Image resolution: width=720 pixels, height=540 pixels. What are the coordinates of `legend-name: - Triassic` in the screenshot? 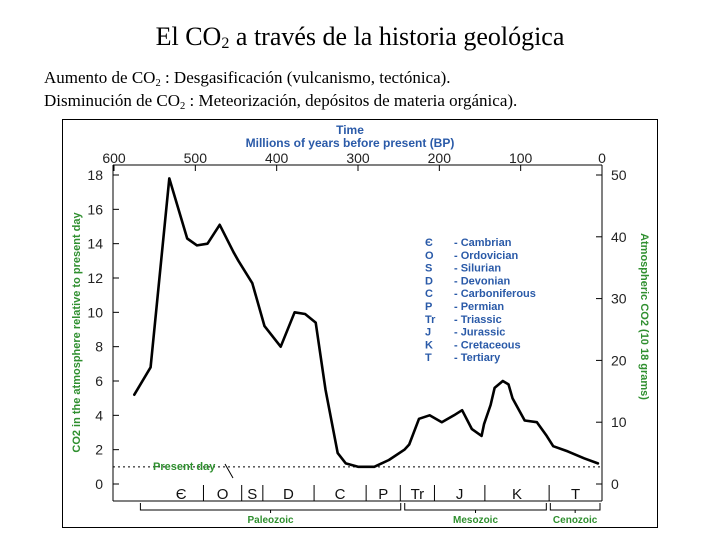 It's located at (478, 320).